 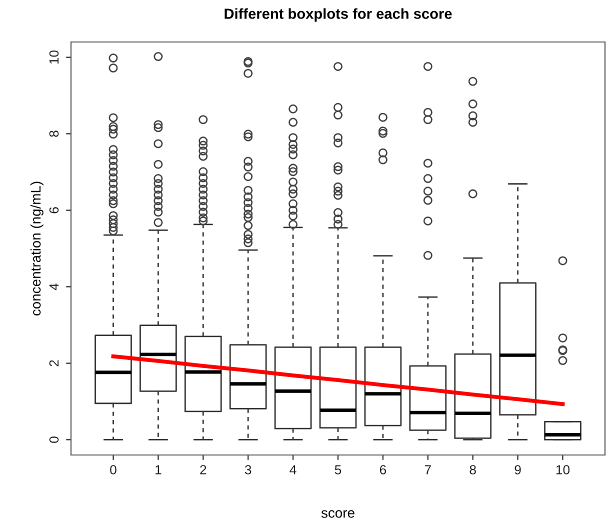 I want to click on x-tick-label: 10, so click(x=563, y=469).